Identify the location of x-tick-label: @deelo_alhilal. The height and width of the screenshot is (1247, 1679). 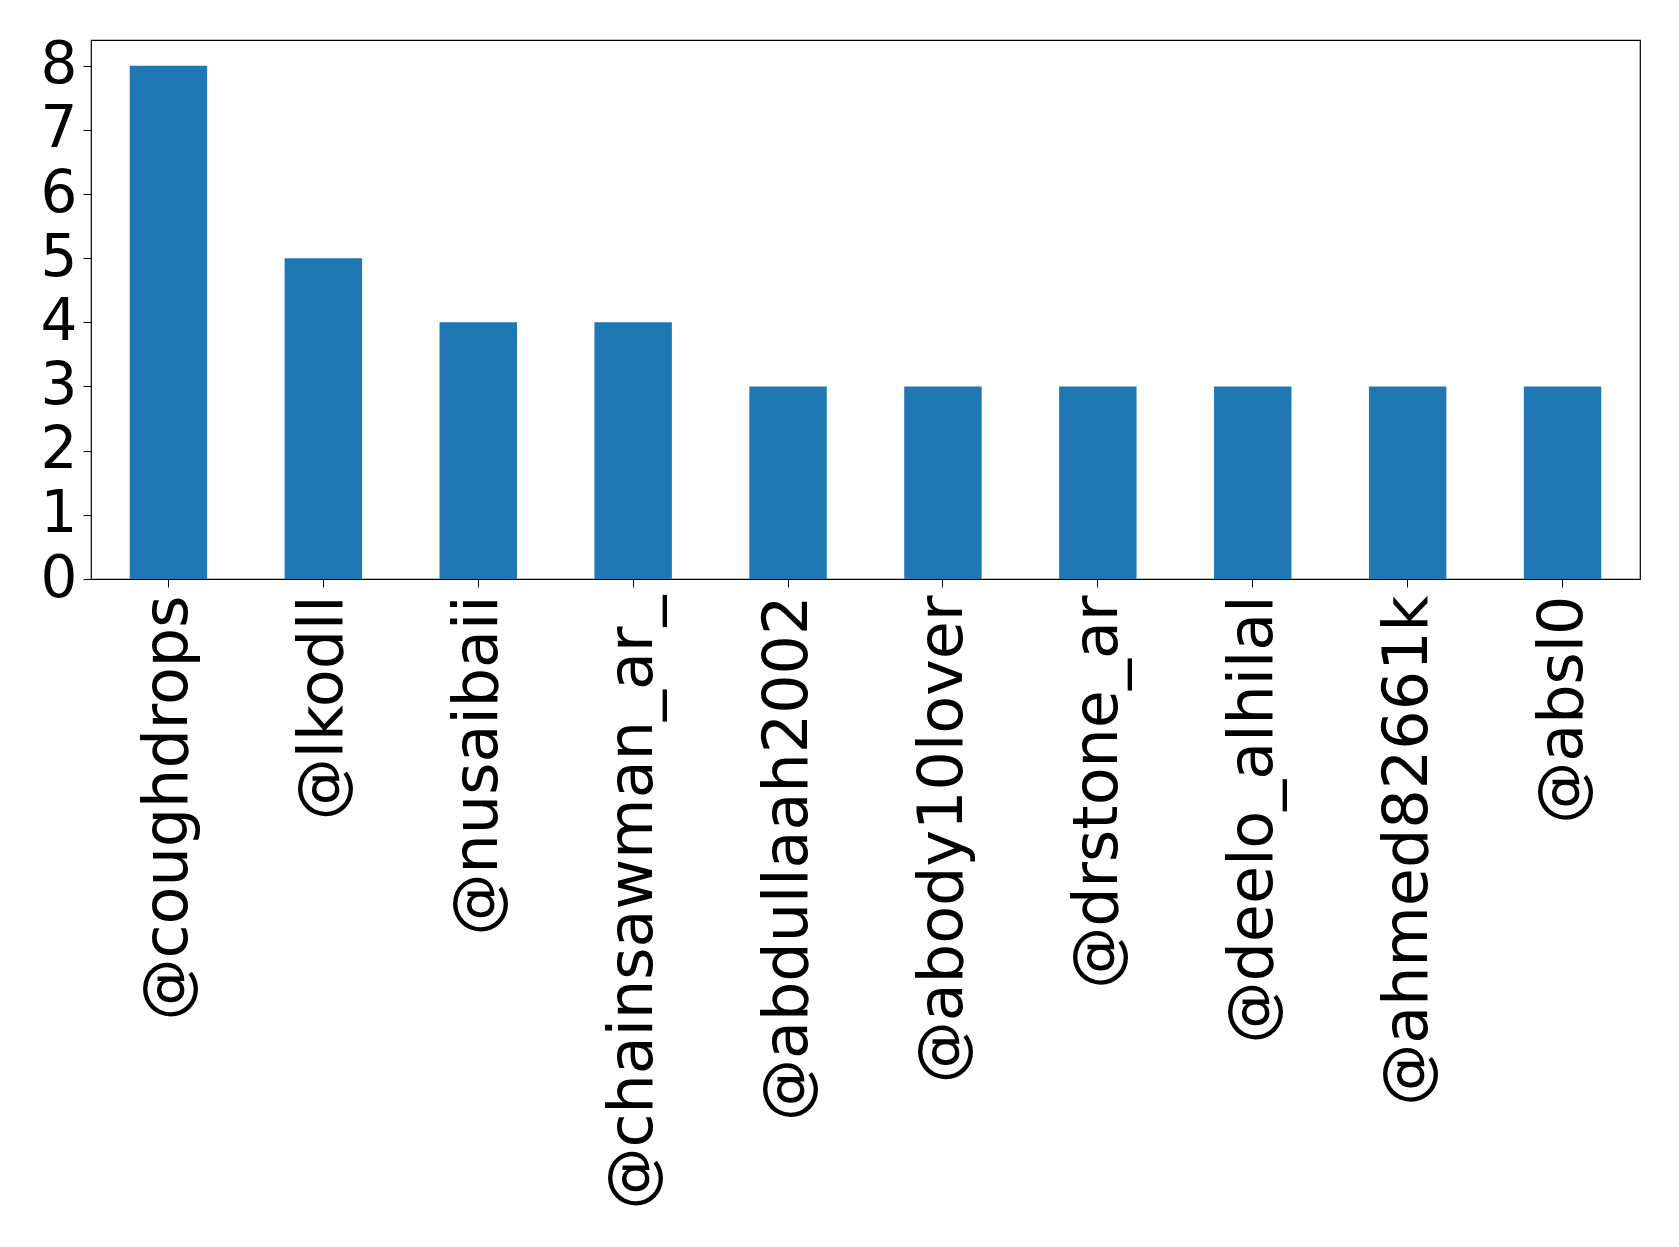
(1250, 819).